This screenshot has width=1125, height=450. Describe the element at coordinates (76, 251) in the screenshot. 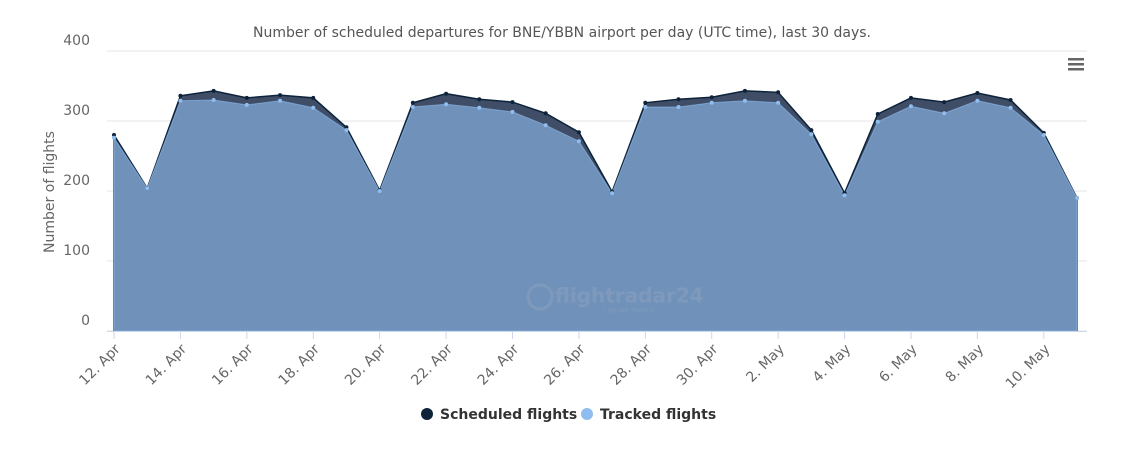

I see `y-tick-label: 100` at that location.